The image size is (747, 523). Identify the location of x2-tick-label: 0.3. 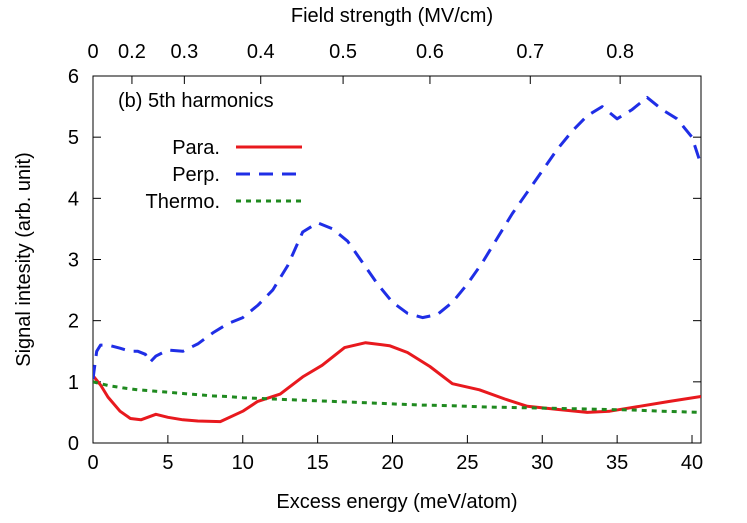
(184, 52).